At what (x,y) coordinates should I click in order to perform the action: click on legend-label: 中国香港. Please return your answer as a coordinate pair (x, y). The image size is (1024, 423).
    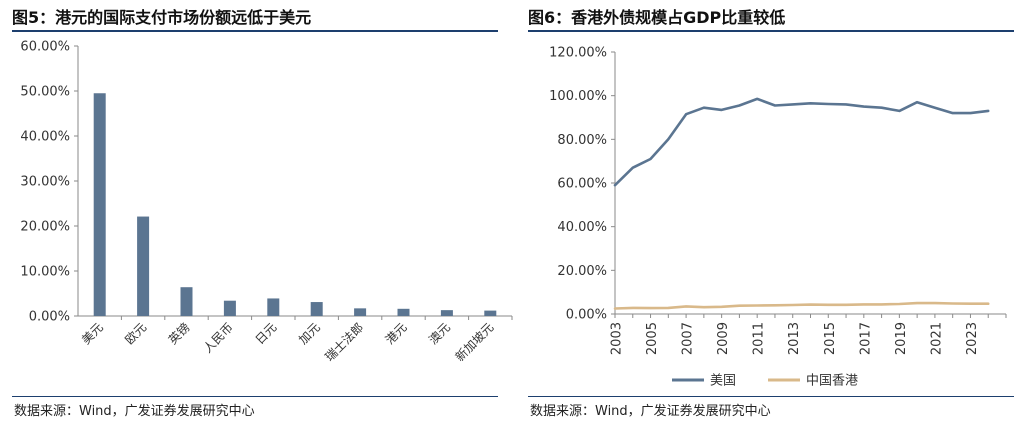
    Looking at the image, I should click on (832, 381).